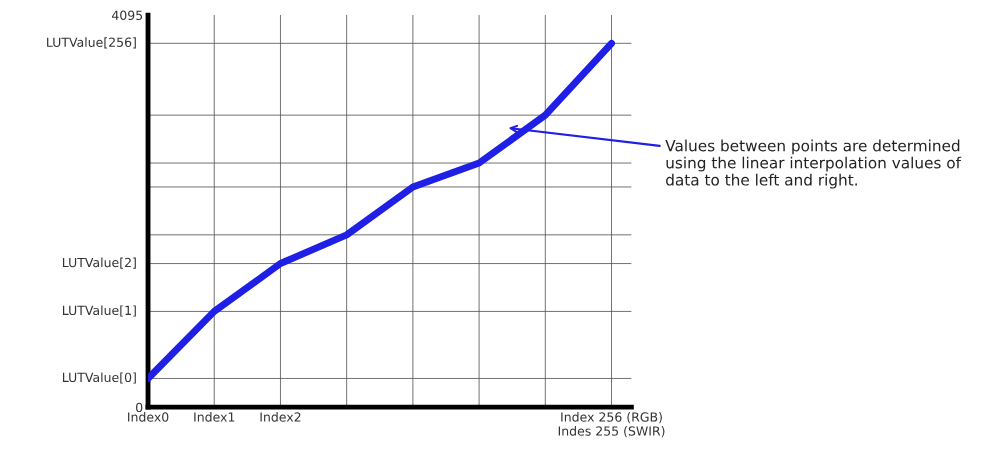 The width and height of the screenshot is (1007, 457). I want to click on ref-line-label: LUTValue[0], so click(99, 378).